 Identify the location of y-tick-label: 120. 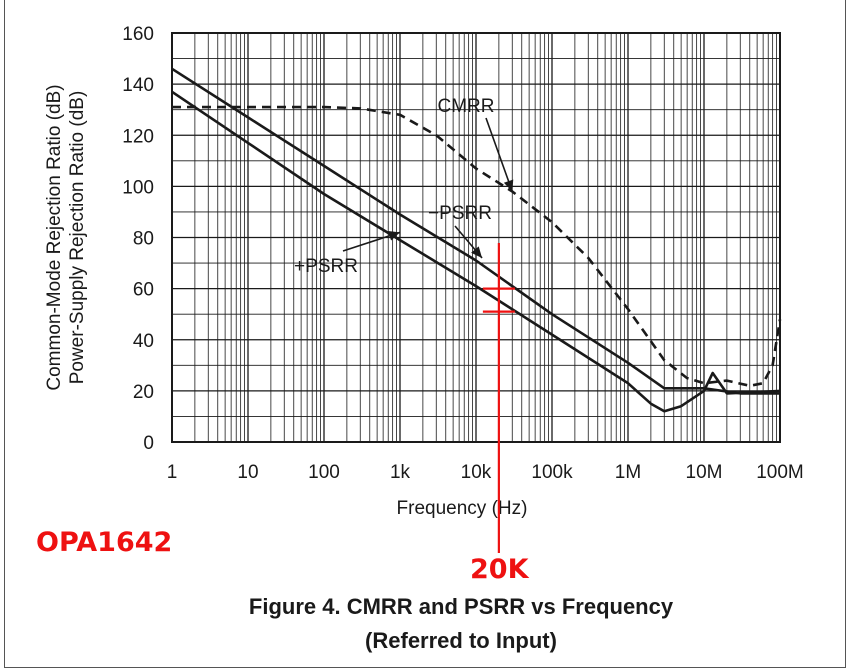
(138, 136).